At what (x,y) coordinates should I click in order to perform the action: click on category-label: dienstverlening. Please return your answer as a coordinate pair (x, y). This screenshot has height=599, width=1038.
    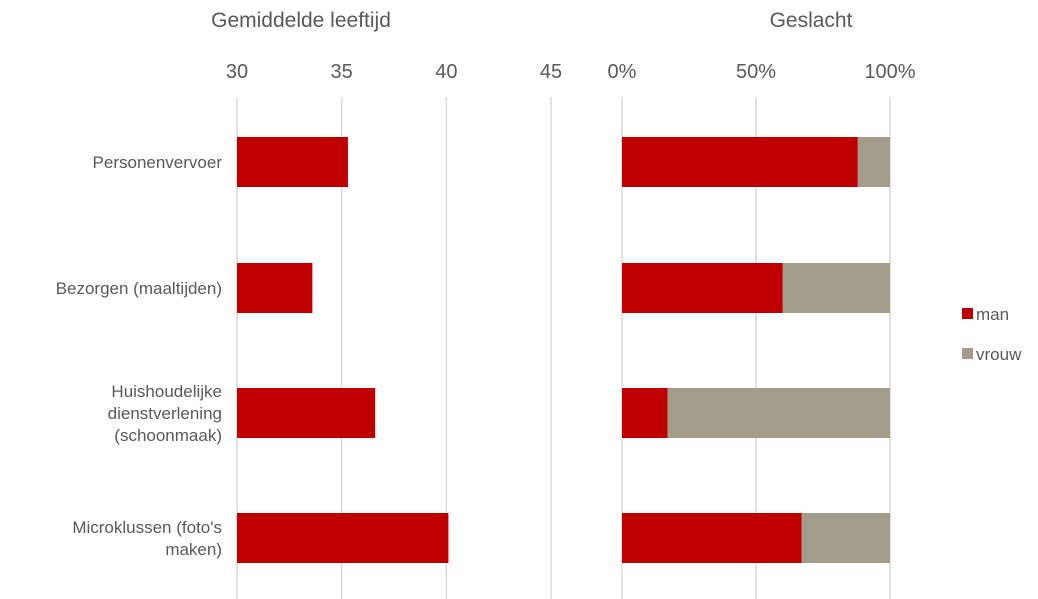
    Looking at the image, I should click on (165, 413).